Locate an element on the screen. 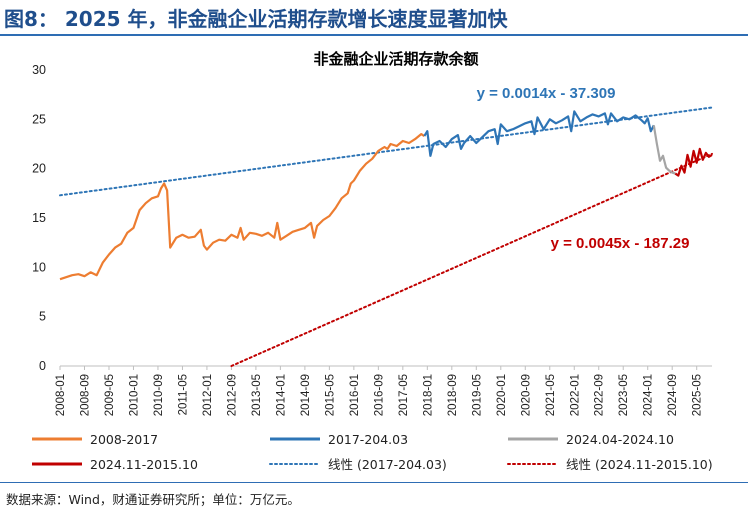 This screenshot has width=748, height=511. x-tick-label: 2010-09 is located at coordinates (159, 395).